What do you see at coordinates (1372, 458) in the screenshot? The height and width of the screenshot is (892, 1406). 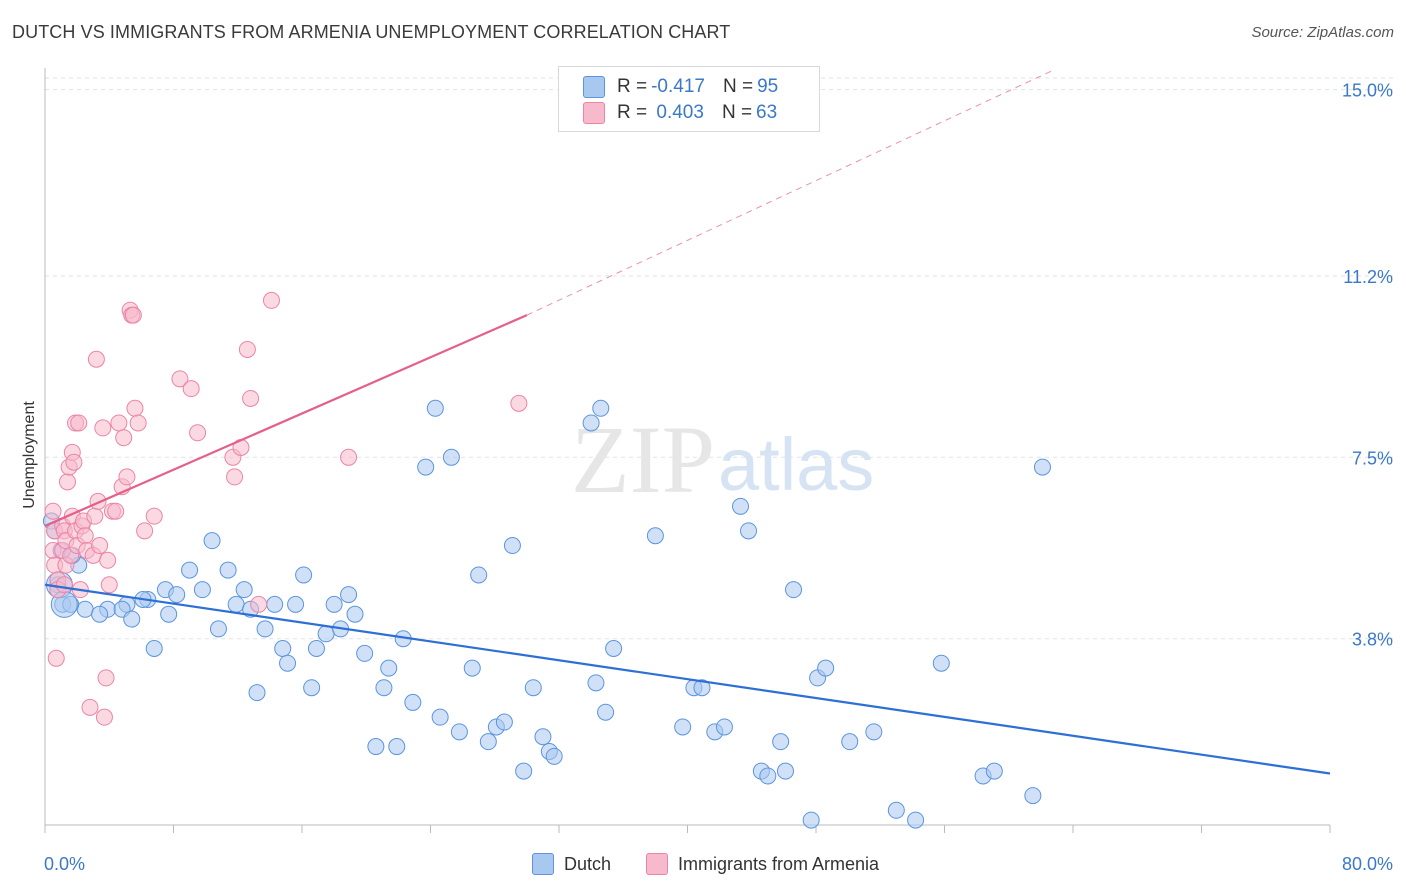 I see `y-tick-label: 7.5%` at bounding box center [1372, 458].